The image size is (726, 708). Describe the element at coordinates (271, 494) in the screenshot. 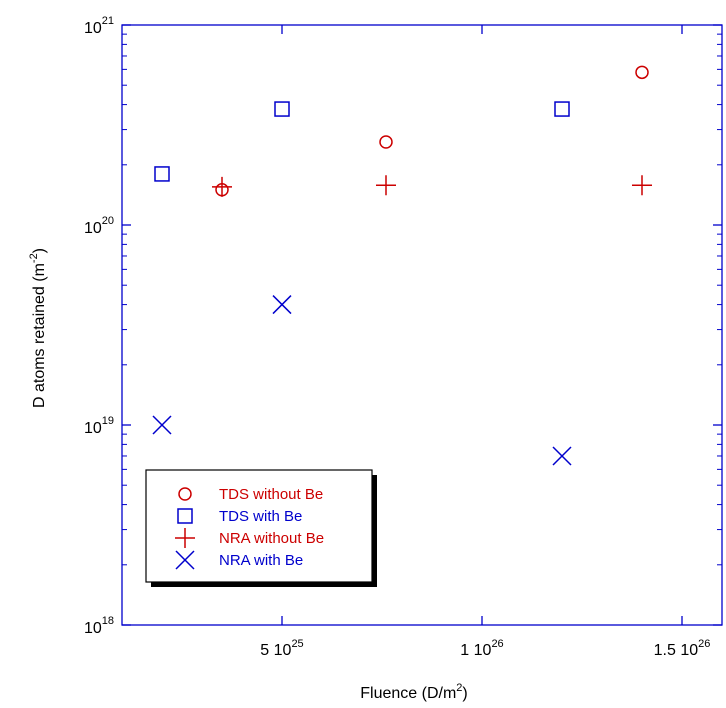

I see `legend-label: TDS without Be` at that location.